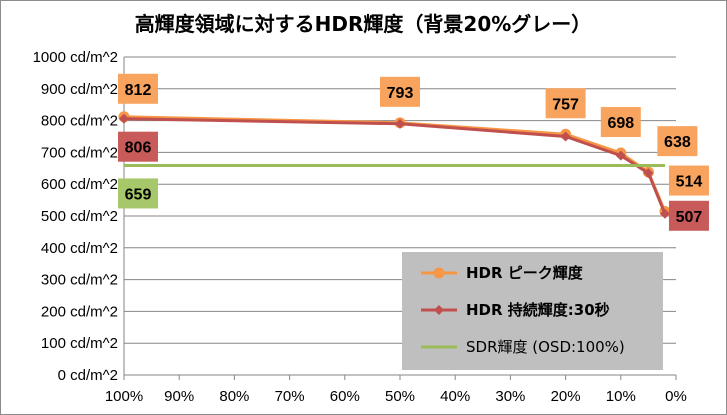 The width and height of the screenshot is (727, 415). What do you see at coordinates (79, 280) in the screenshot?
I see `y-tick-label: 300 cd/m^2` at bounding box center [79, 280].